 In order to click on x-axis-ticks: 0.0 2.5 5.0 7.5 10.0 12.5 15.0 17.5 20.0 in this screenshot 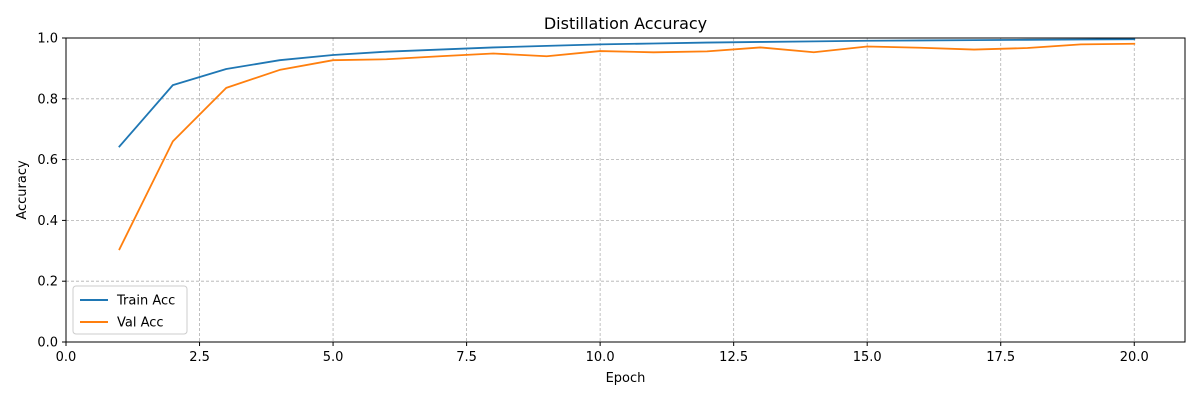, I will do `click(602, 353)`.